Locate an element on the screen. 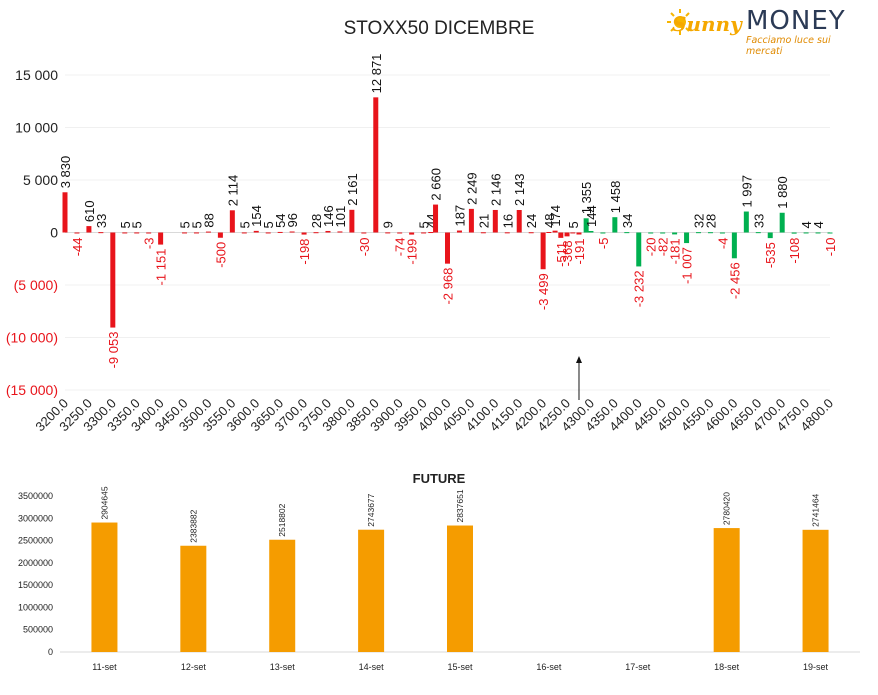 This screenshot has height=695, width=878. bar-value-label: -1 007 is located at coordinates (687, 265).